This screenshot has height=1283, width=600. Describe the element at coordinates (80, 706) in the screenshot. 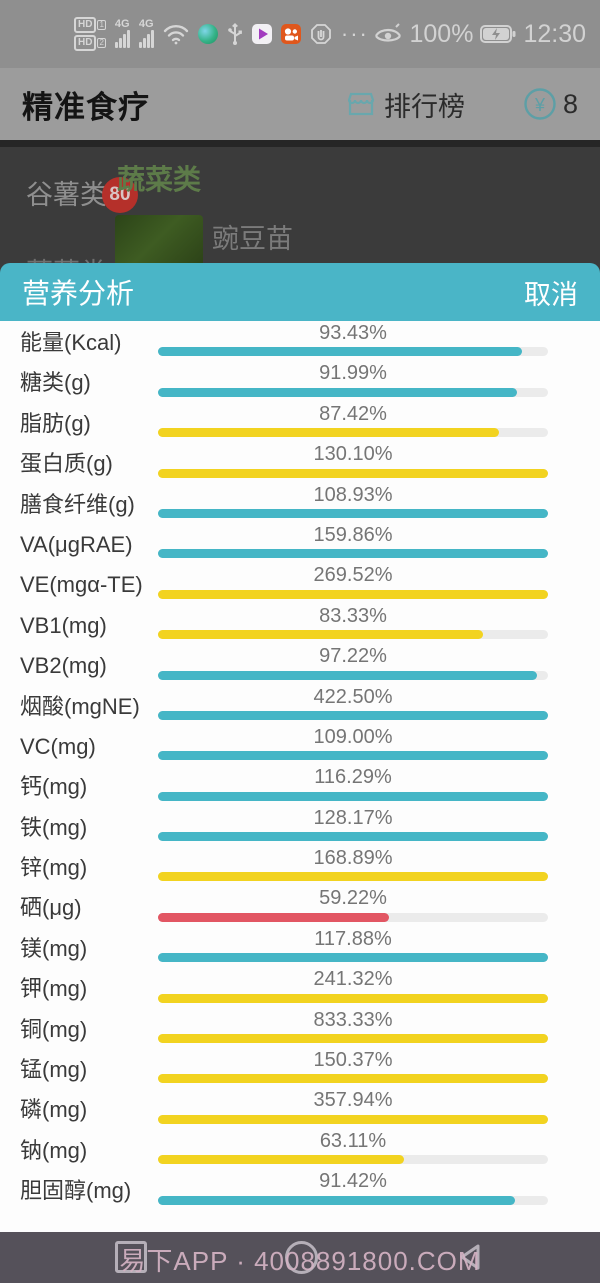

I see `nutrient-label: 烟酸(mgNE)` at that location.